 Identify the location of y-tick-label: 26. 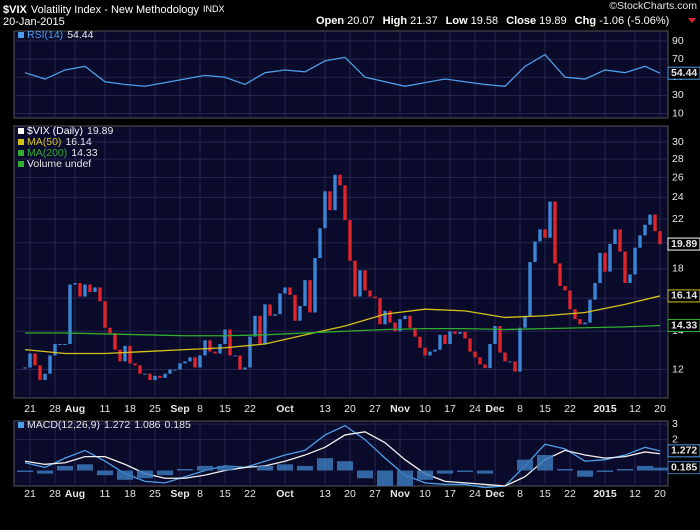
(678, 177).